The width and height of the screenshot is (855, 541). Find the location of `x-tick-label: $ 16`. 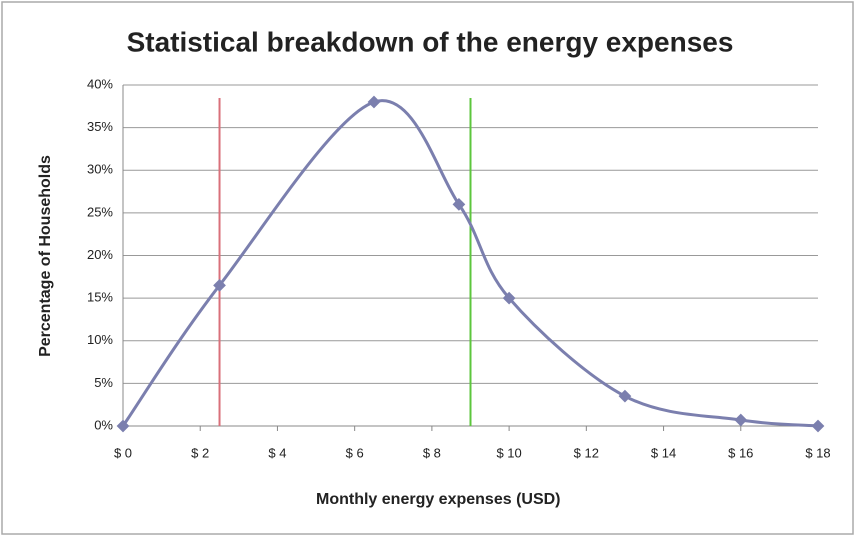

x-tick-label: $ 16 is located at coordinates (740, 452).